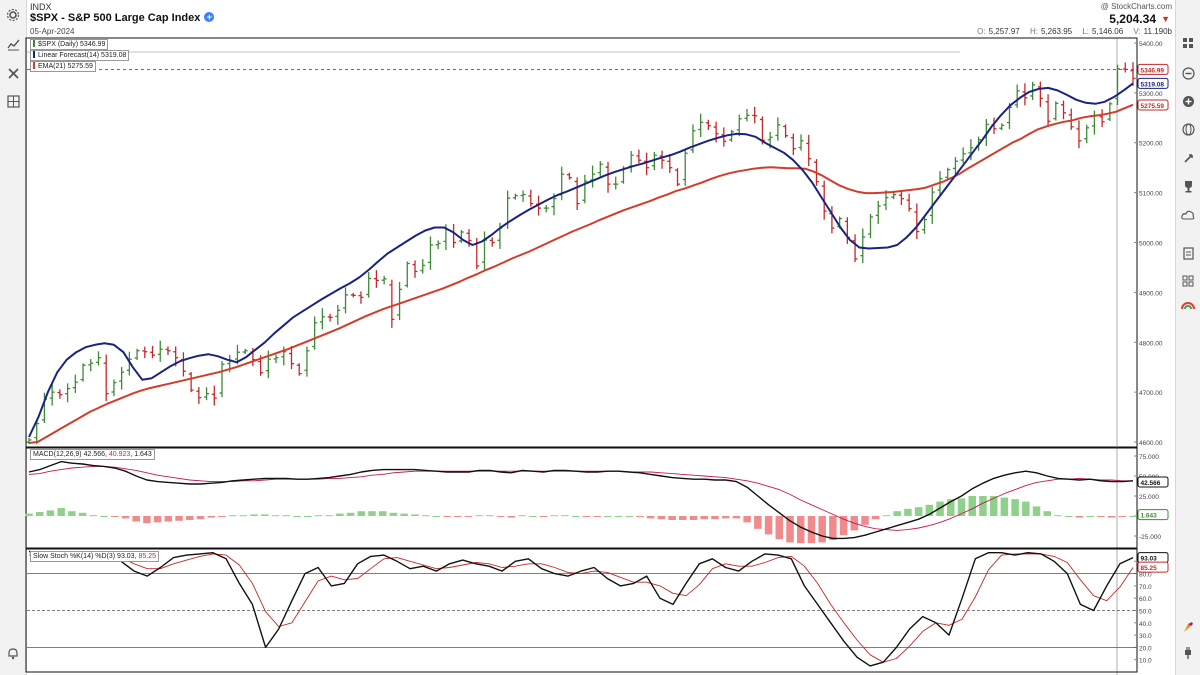 The width and height of the screenshot is (1200, 675). What do you see at coordinates (1153, 515) in the screenshot?
I see `macd-last-label-box` at bounding box center [1153, 515].